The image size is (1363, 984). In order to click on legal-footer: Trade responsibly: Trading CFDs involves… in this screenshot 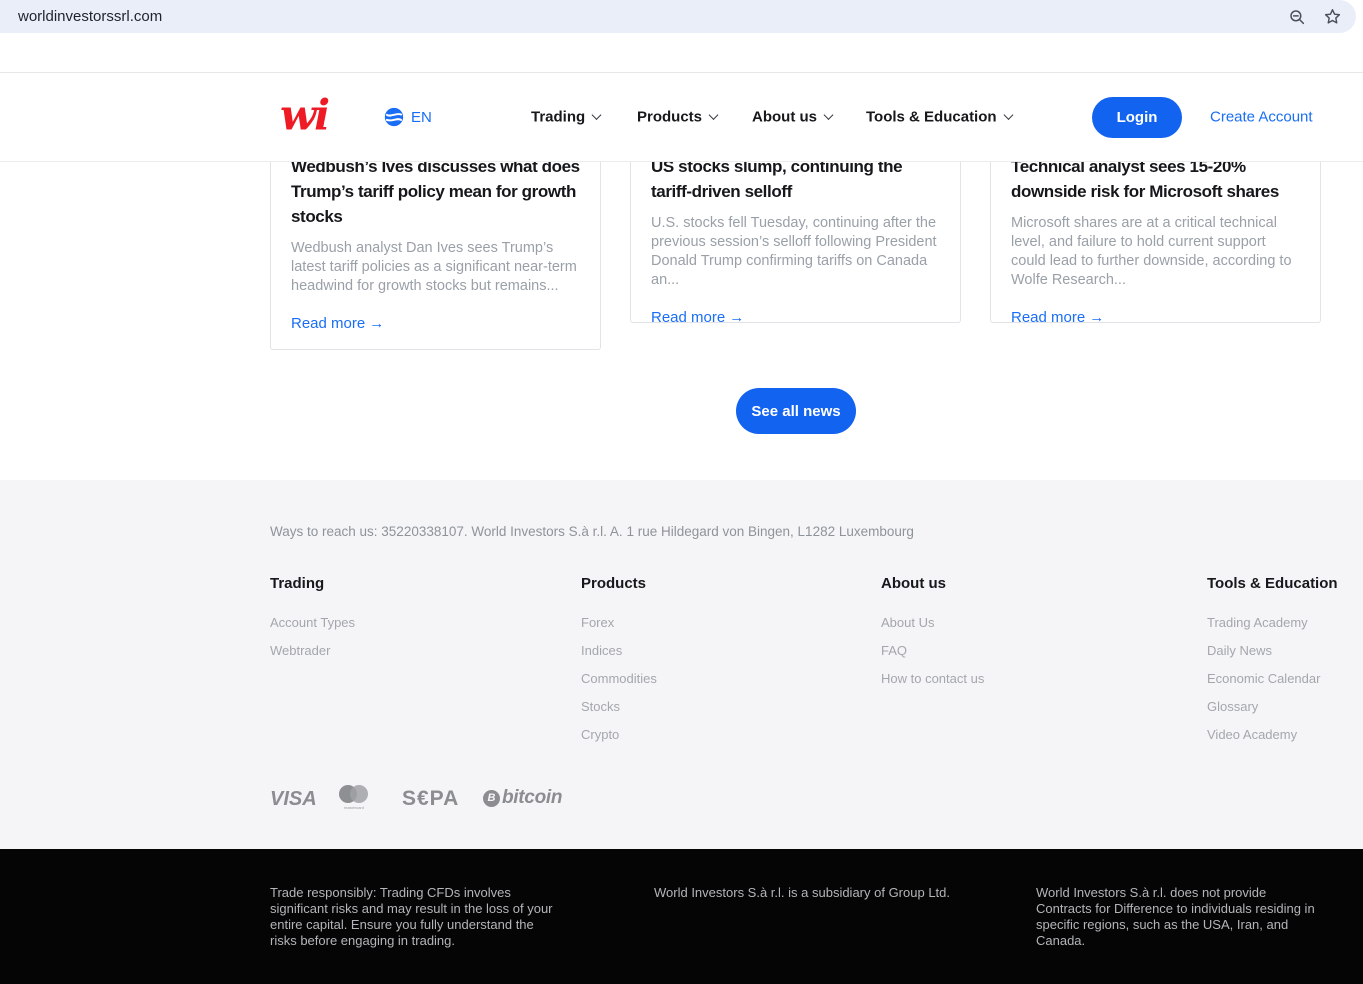, I will do `click(681, 916)`.